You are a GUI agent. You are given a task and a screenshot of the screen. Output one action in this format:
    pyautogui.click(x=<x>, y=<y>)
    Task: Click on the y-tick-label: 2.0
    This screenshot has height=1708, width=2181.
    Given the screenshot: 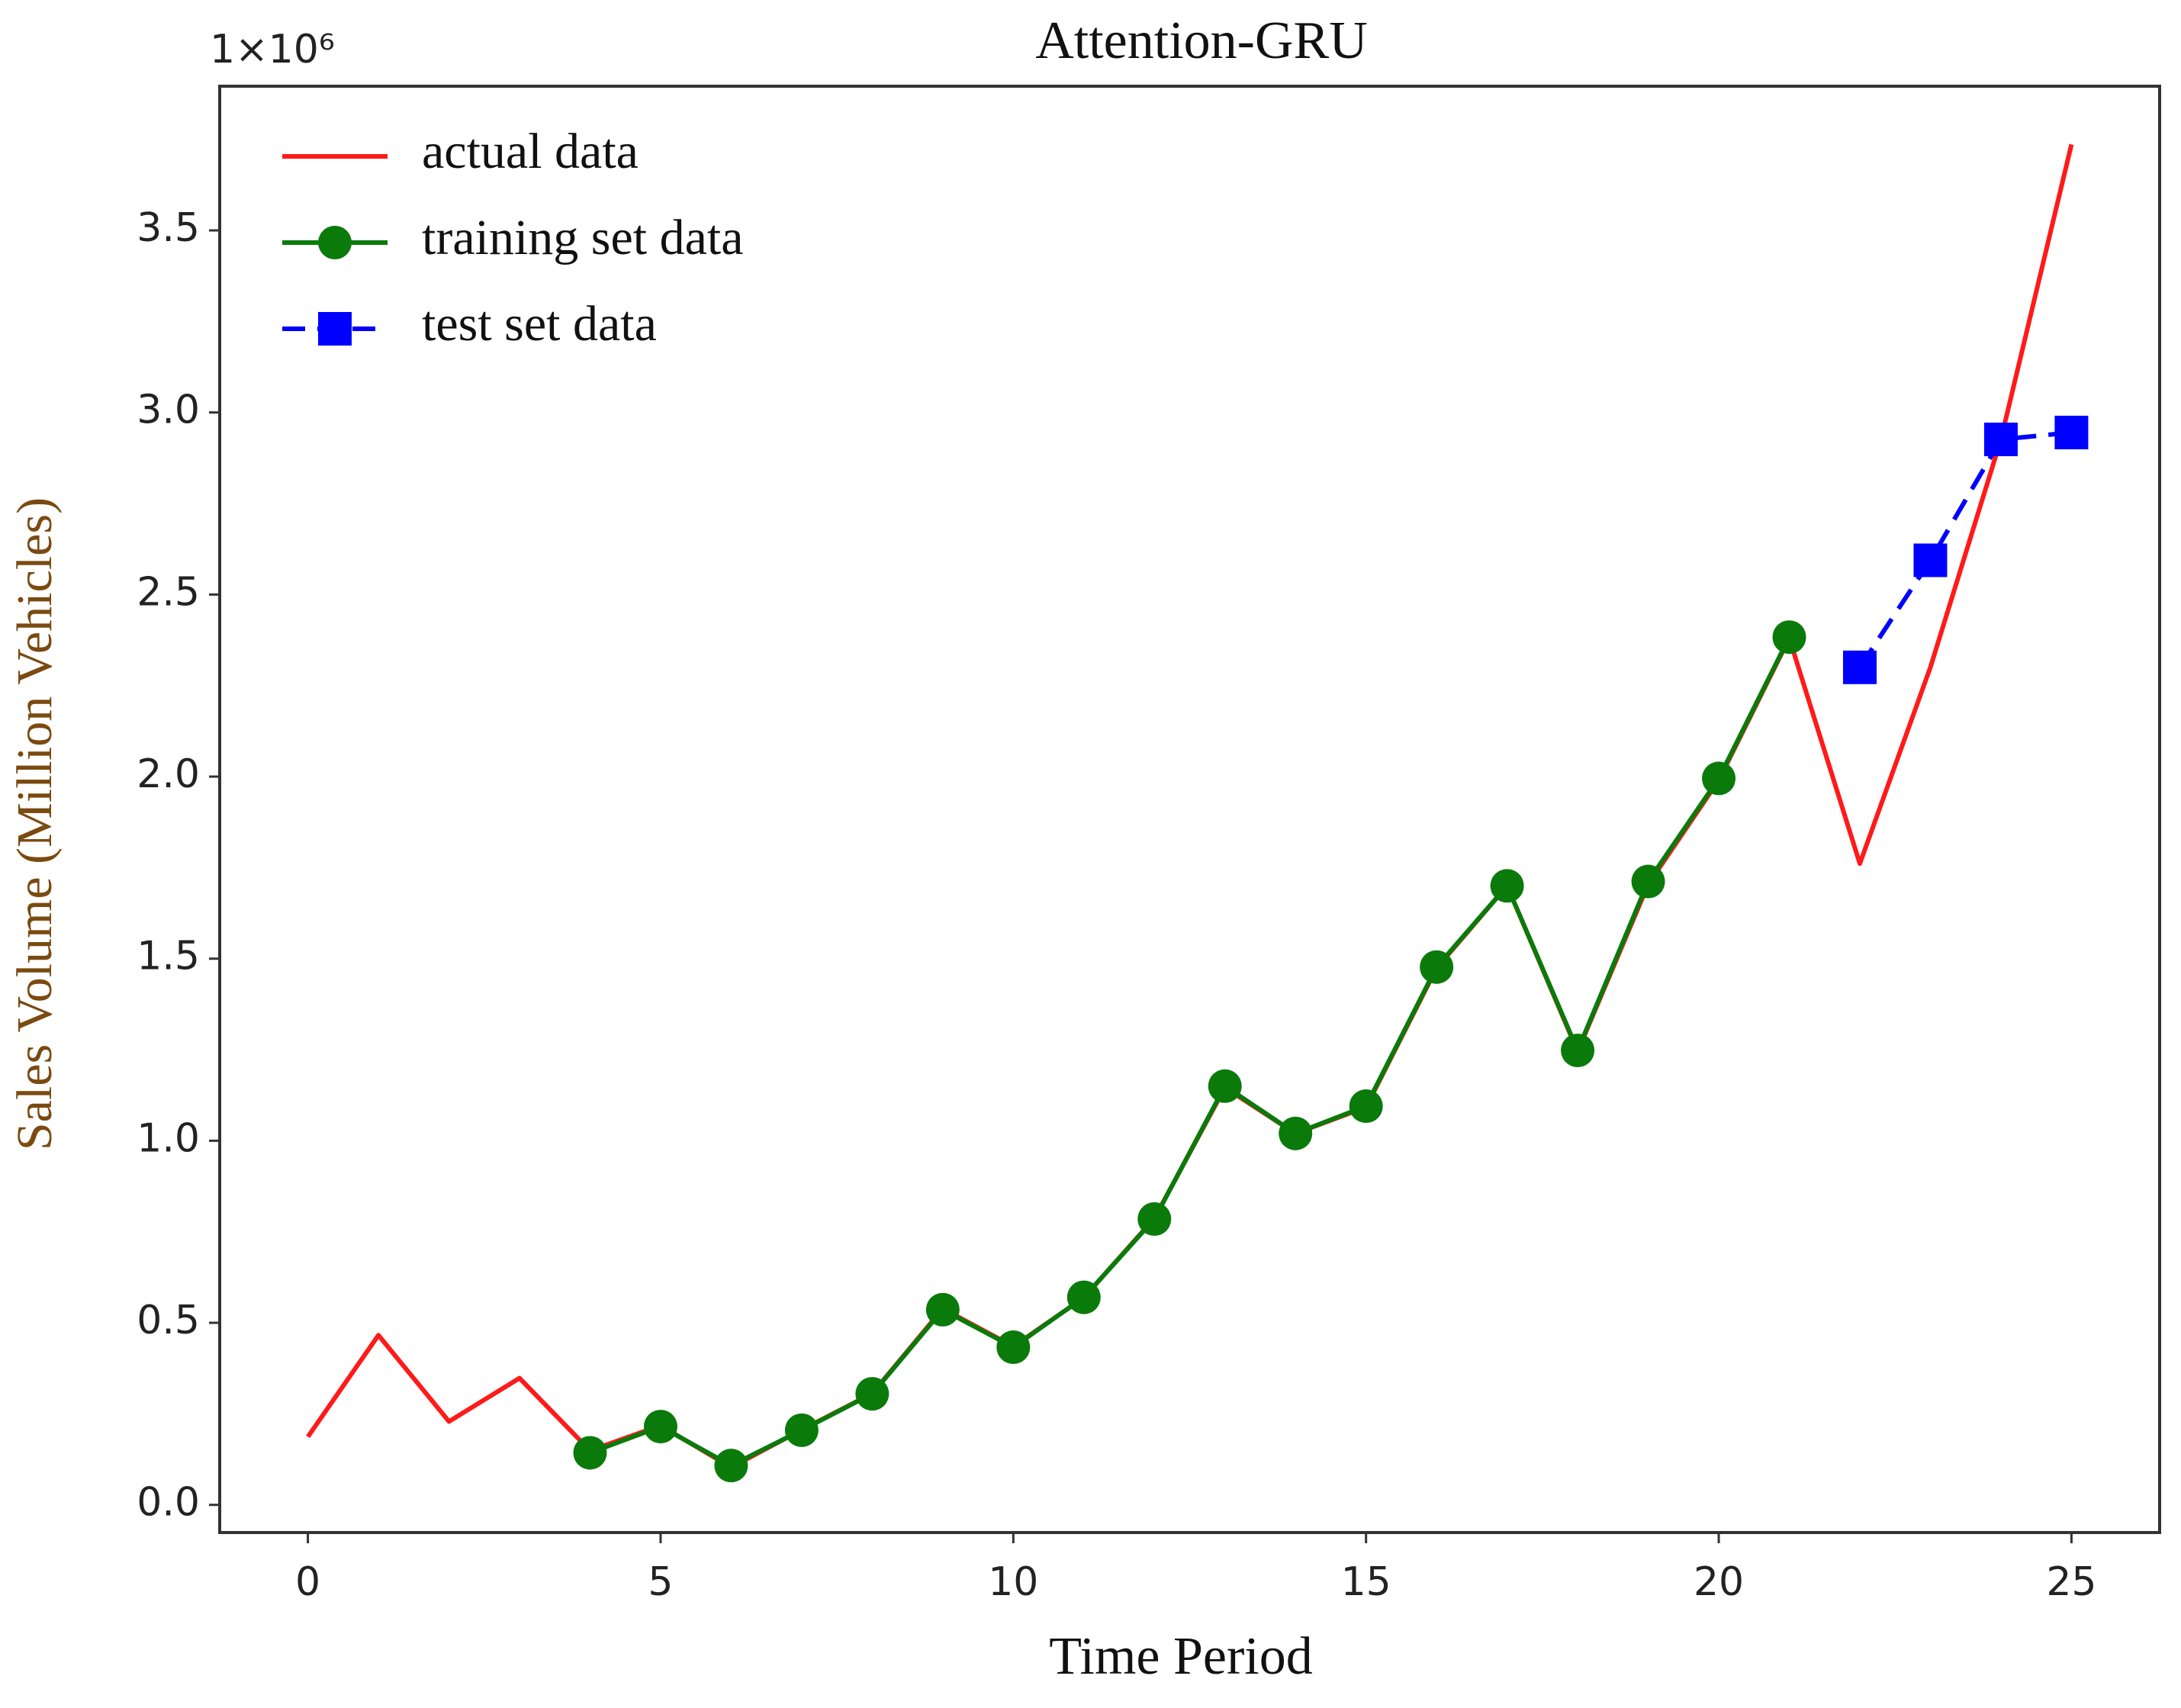 What is the action you would take?
    pyautogui.click(x=168, y=774)
    